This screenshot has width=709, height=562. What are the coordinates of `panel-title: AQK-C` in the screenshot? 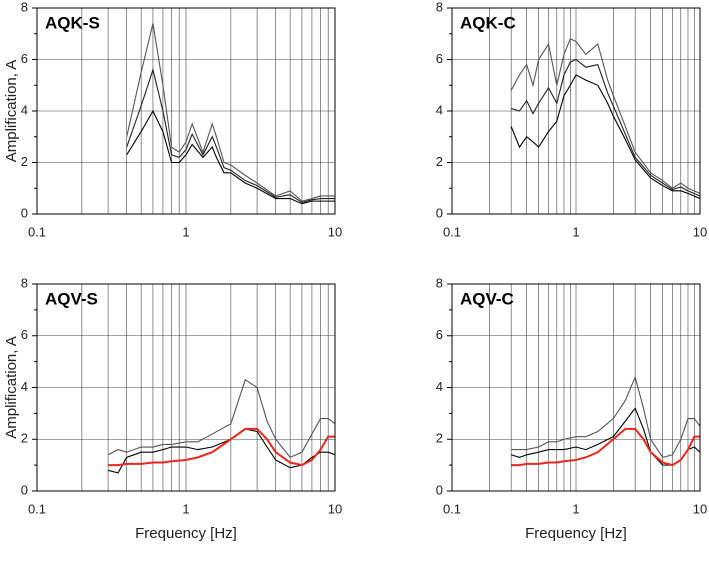 It's located at (488, 22).